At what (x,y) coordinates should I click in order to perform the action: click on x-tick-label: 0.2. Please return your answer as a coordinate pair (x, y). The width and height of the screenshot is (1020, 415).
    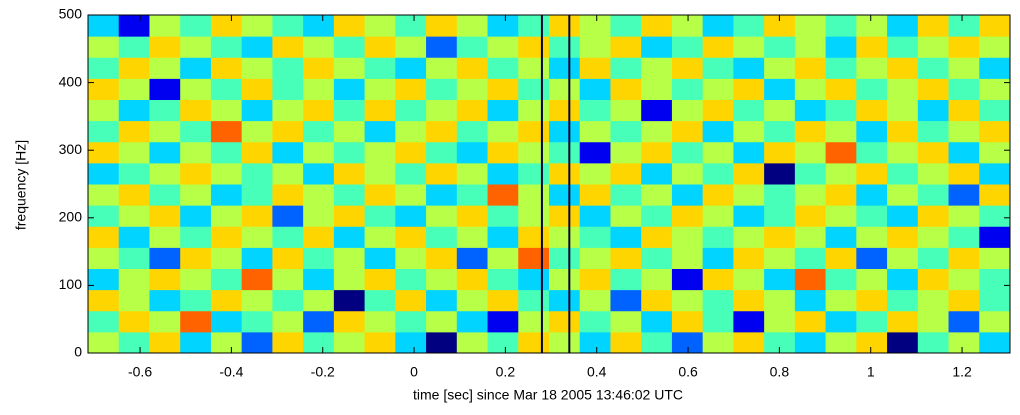
    Looking at the image, I should click on (506, 372).